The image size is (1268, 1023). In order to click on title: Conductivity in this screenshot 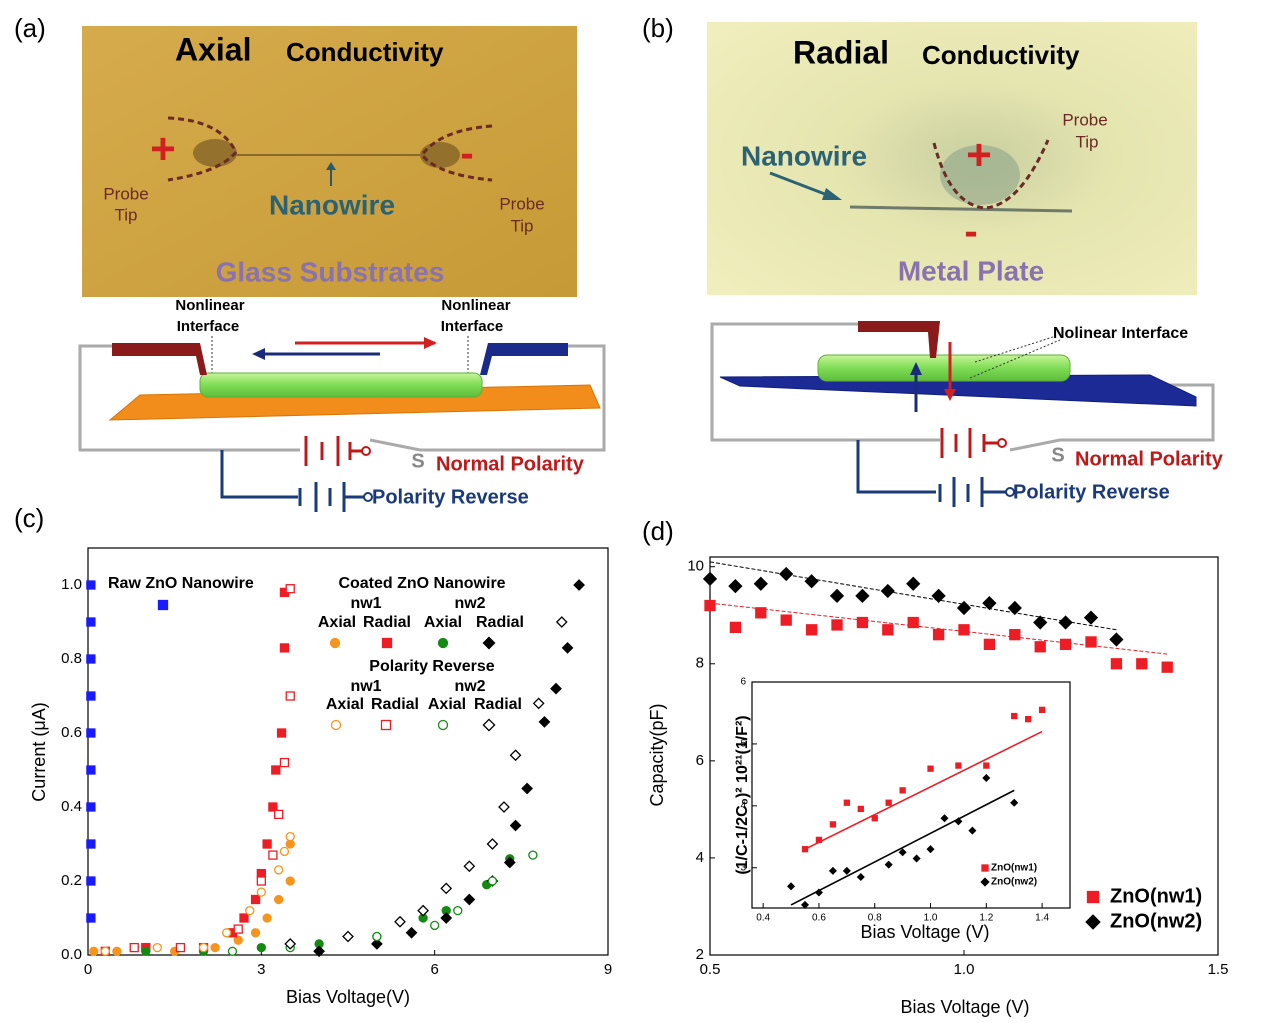, I will do `click(1001, 55)`.